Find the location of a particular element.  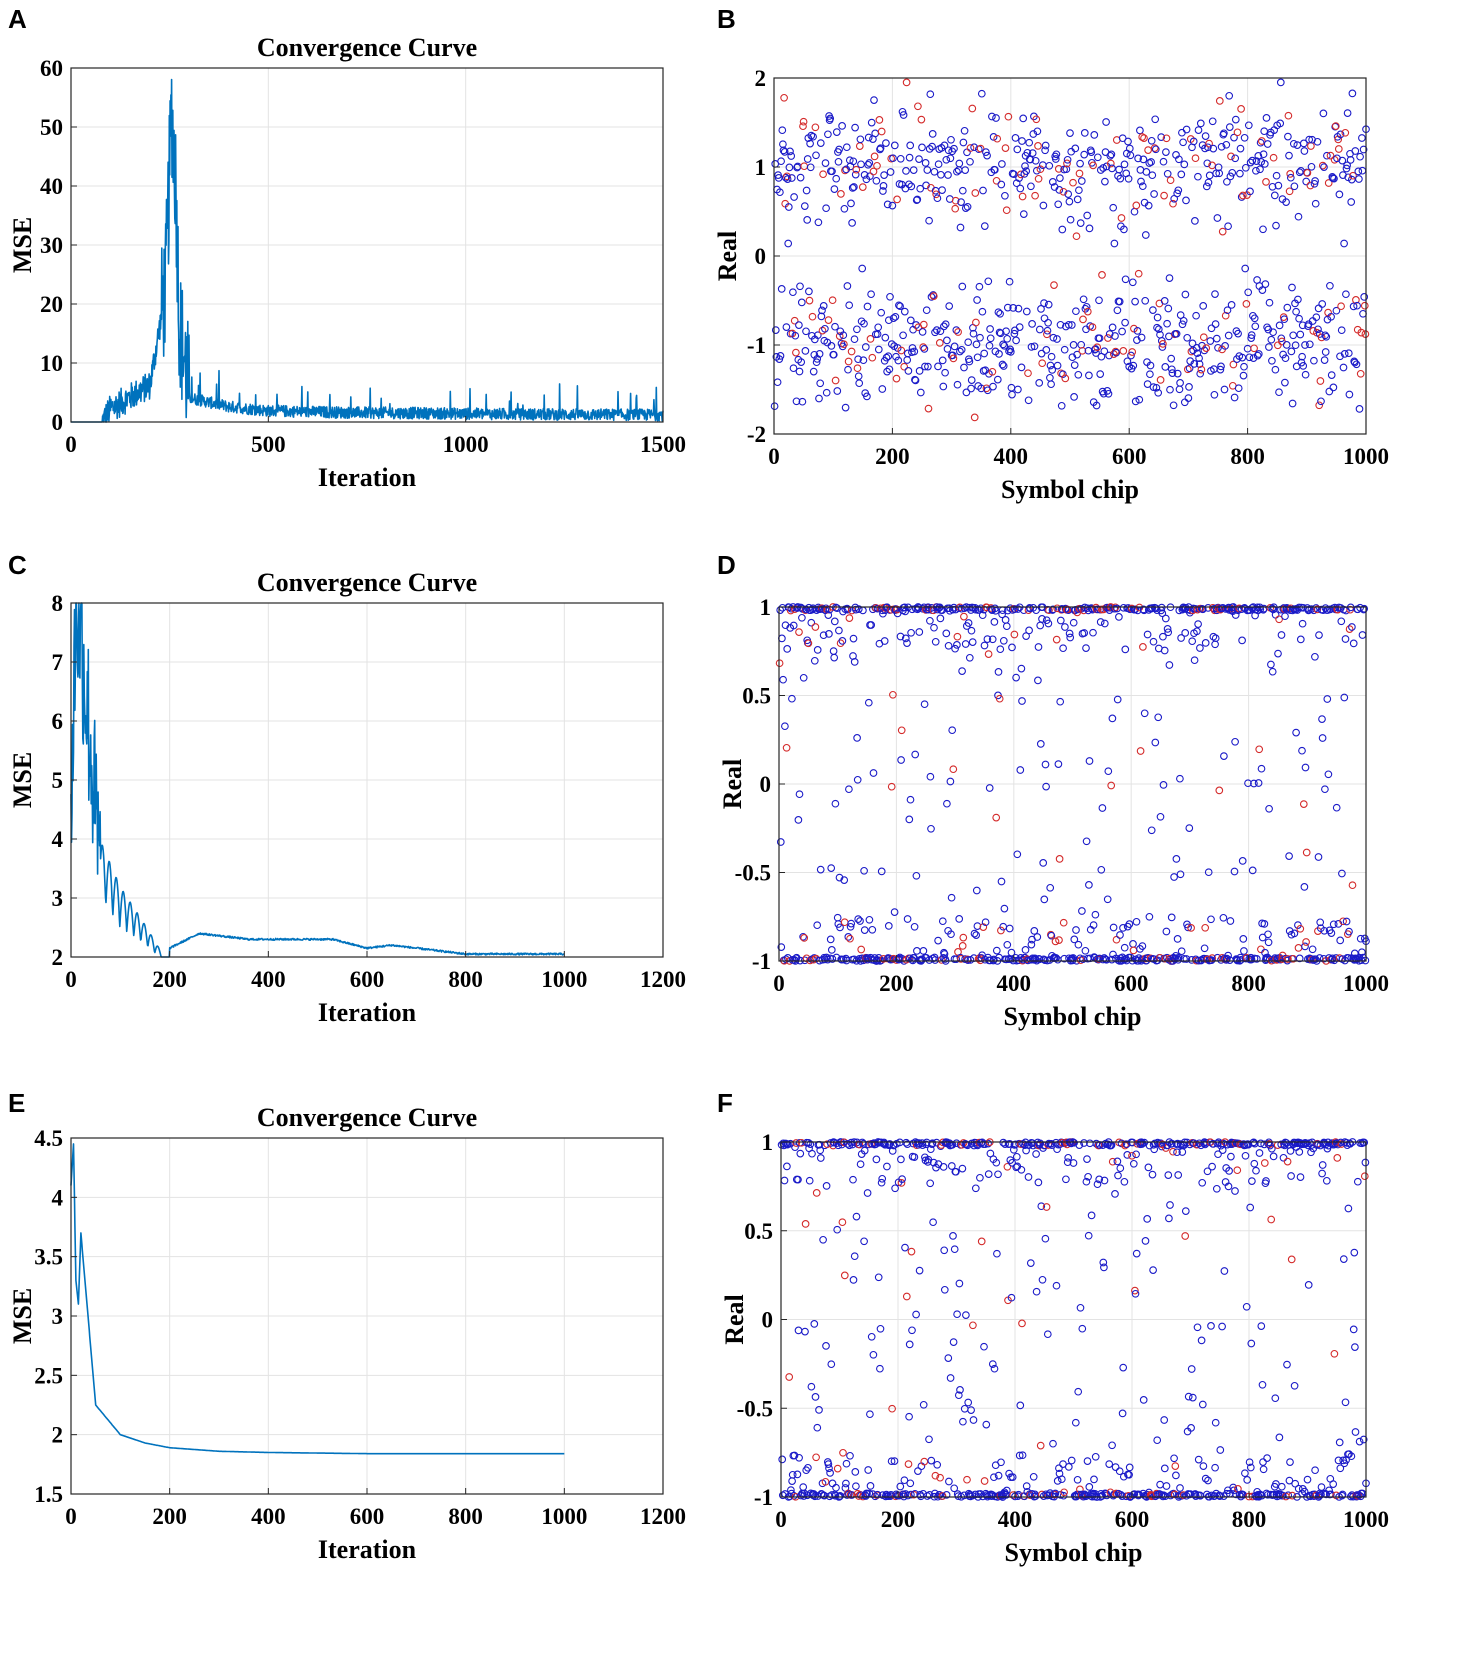

chart-title: Convergence Curve is located at coordinates (367, 582).